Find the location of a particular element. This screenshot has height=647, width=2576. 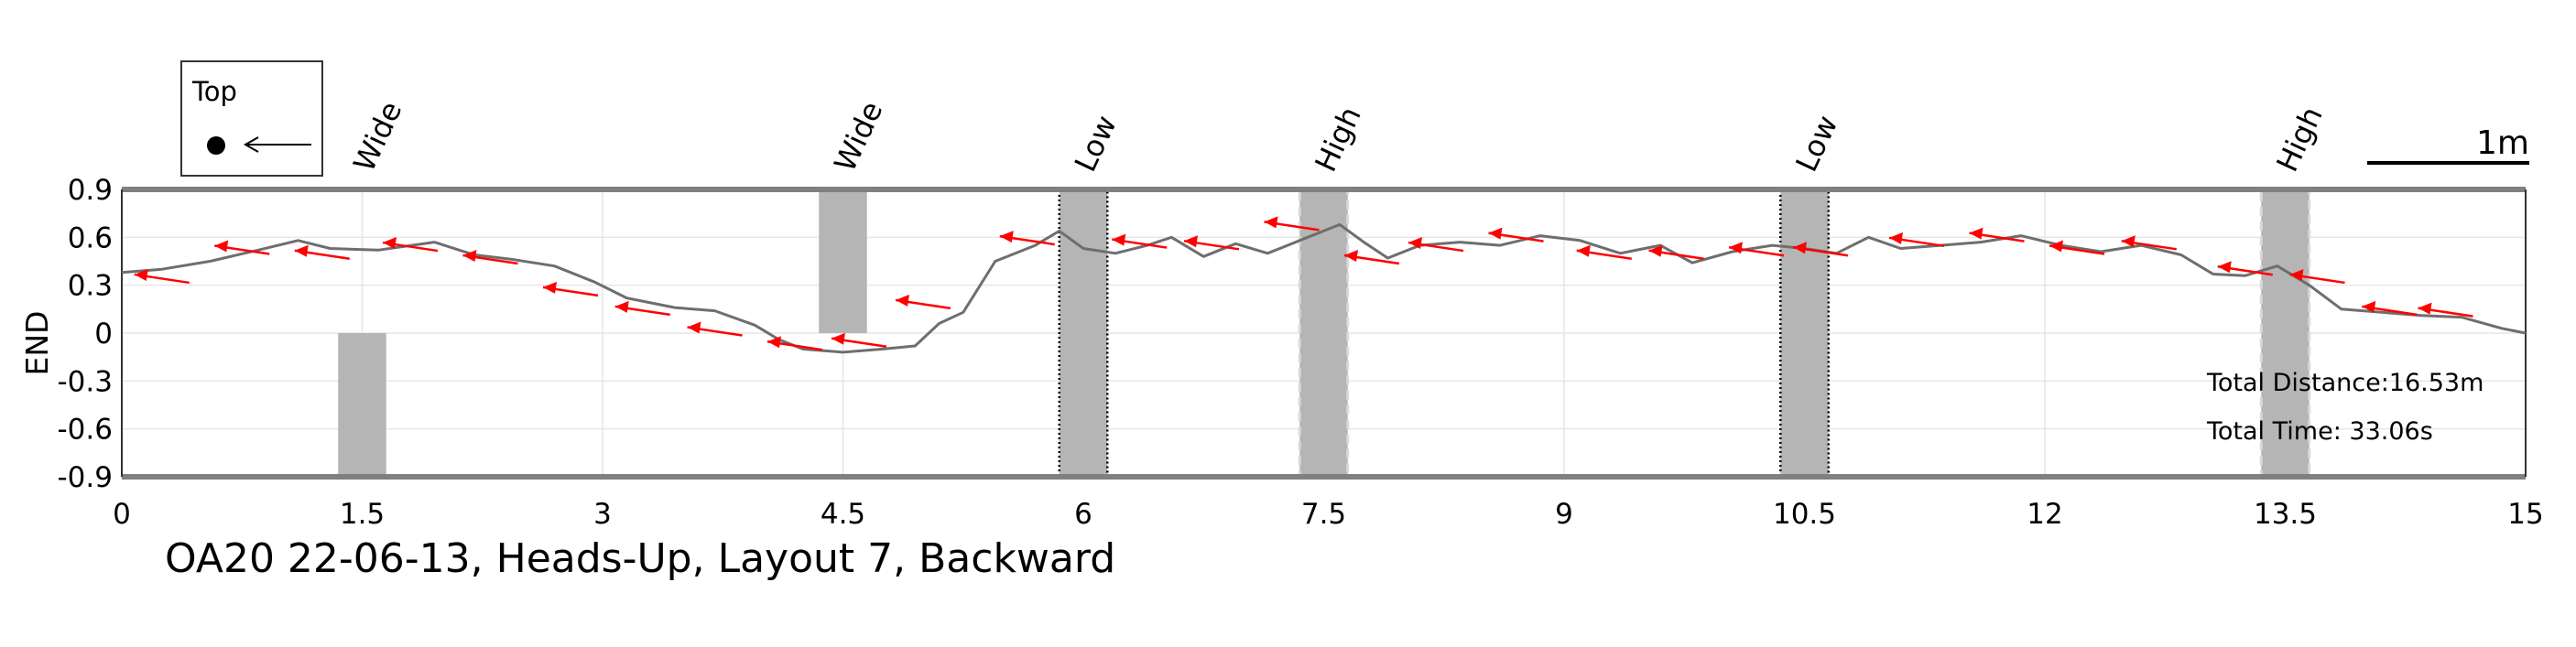

x-tick-label: 7.5 is located at coordinates (1323, 514).